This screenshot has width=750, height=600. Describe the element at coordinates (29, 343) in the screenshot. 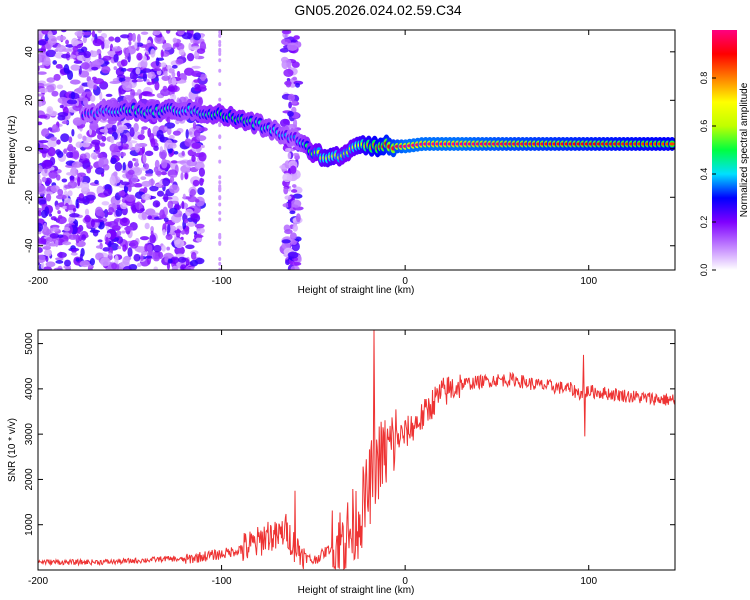

I see `snr-y-tick-label: 5000` at that location.